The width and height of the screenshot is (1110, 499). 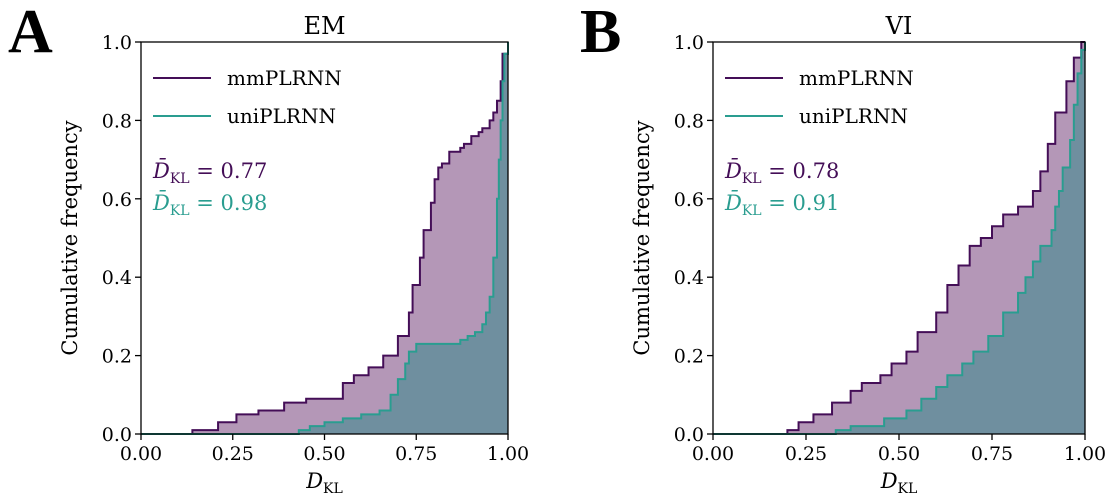 What do you see at coordinates (781, 204) in the screenshot?
I see `annotation-uniplrnn: D̄KL = 0.91` at bounding box center [781, 204].